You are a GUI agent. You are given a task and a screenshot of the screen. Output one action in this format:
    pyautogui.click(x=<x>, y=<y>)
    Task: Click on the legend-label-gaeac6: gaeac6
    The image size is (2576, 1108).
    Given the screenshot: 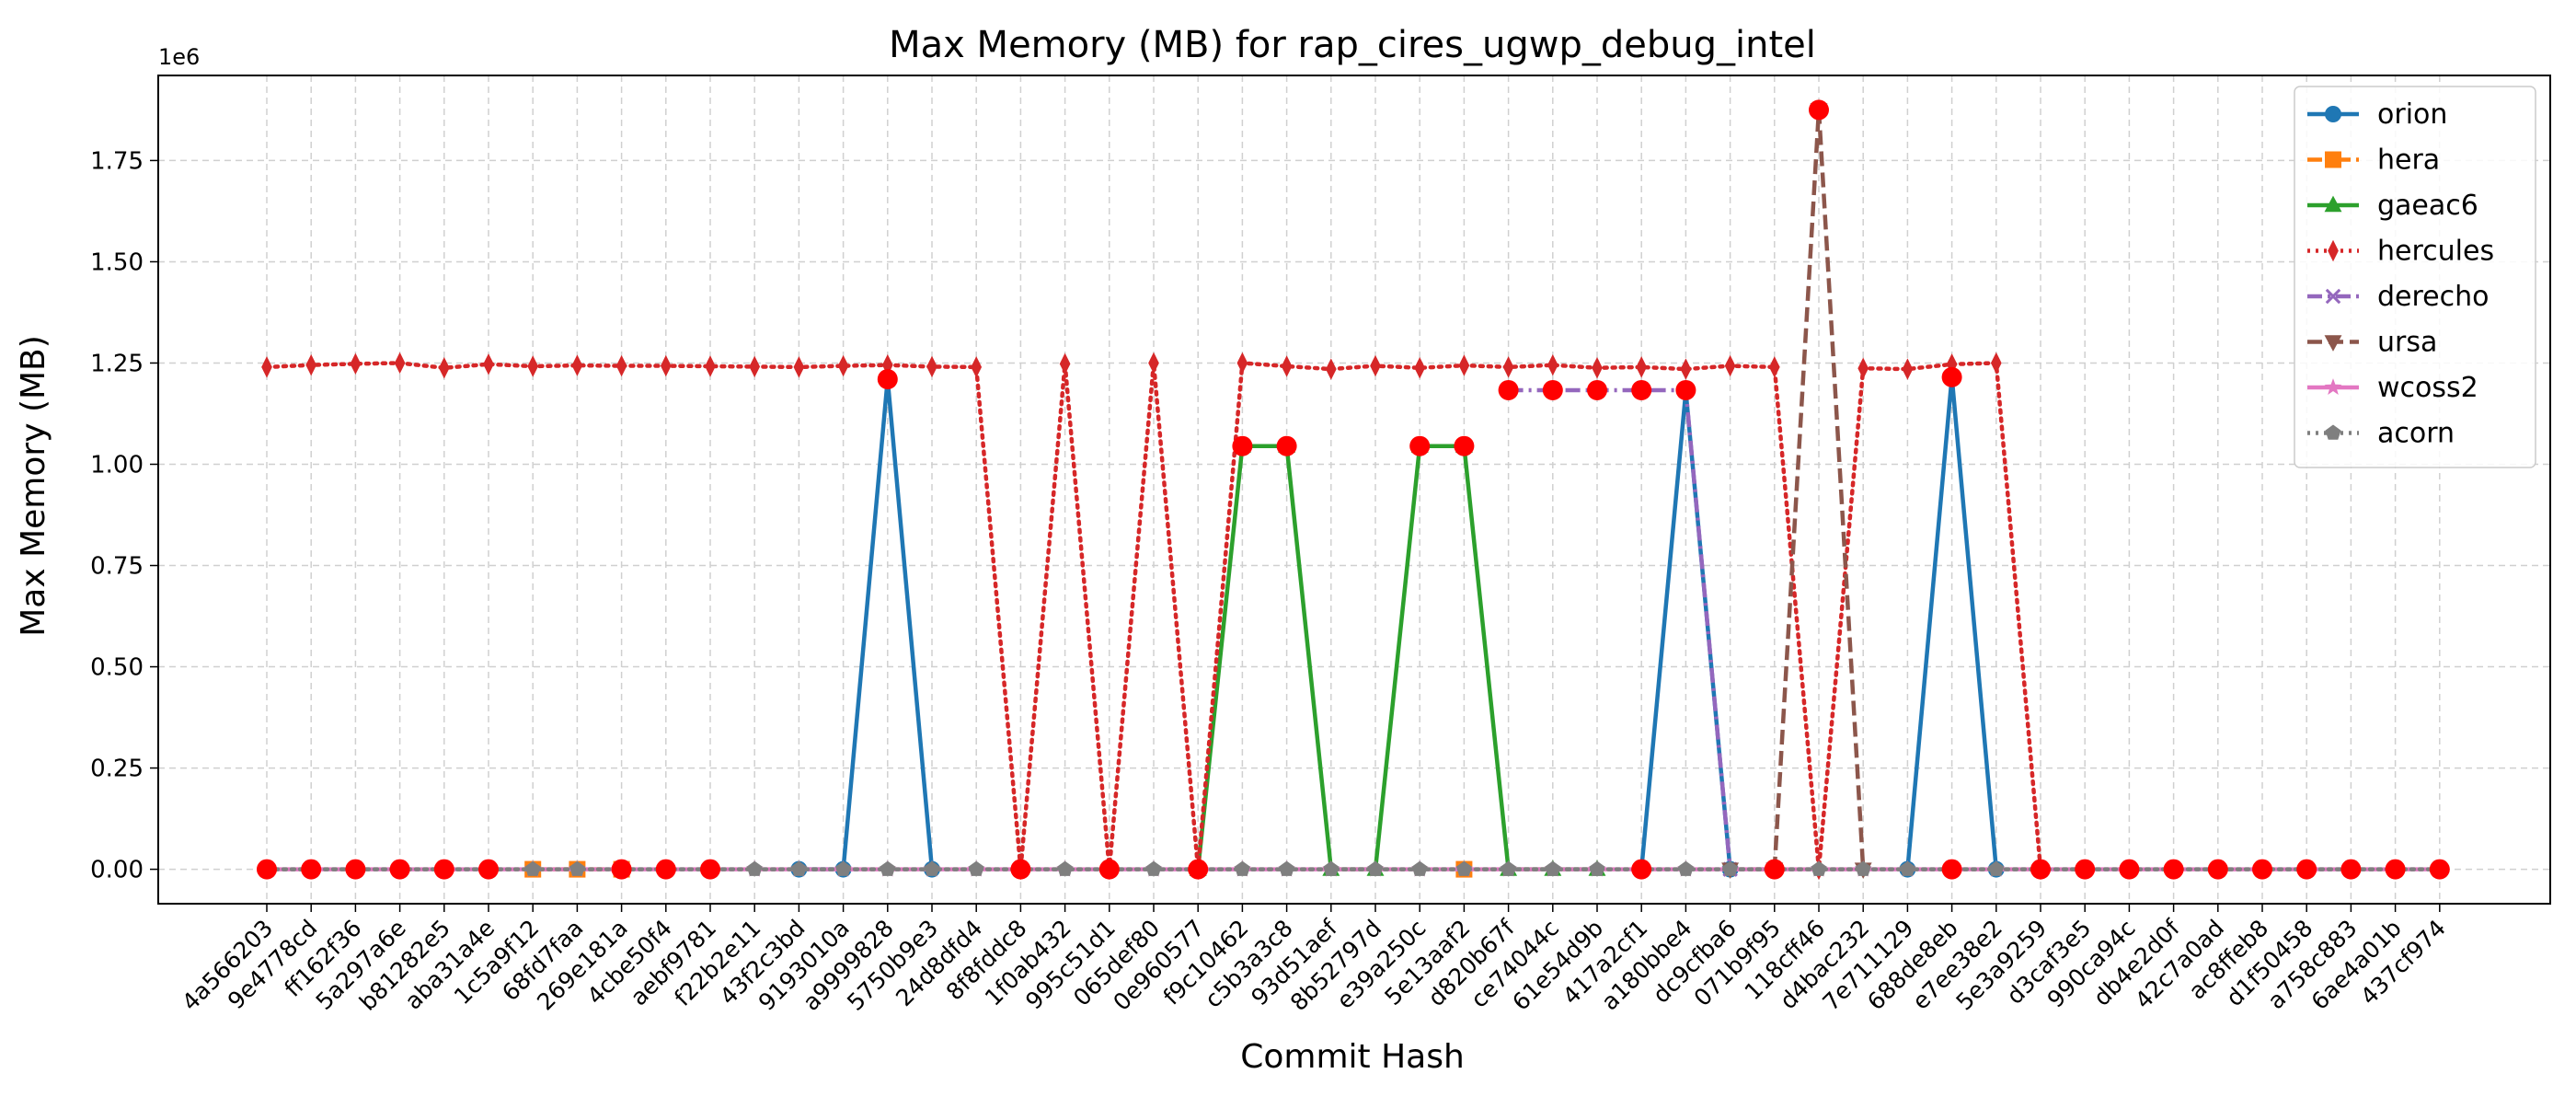 What is the action you would take?
    pyautogui.click(x=2427, y=206)
    